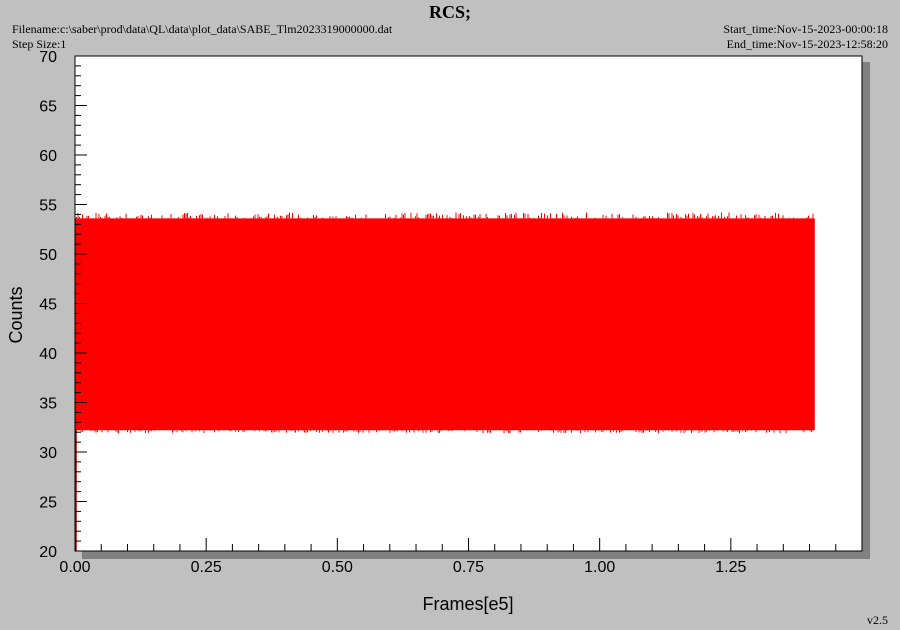 This screenshot has width=900, height=630. Describe the element at coordinates (48, 354) in the screenshot. I see `y-tick-label: 40` at that location.